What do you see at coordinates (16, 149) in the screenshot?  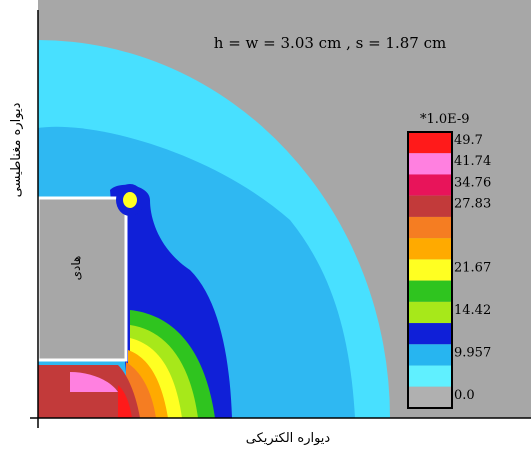 I see `left-wall-label: دیواره مغناطیسی` at bounding box center [16, 149].